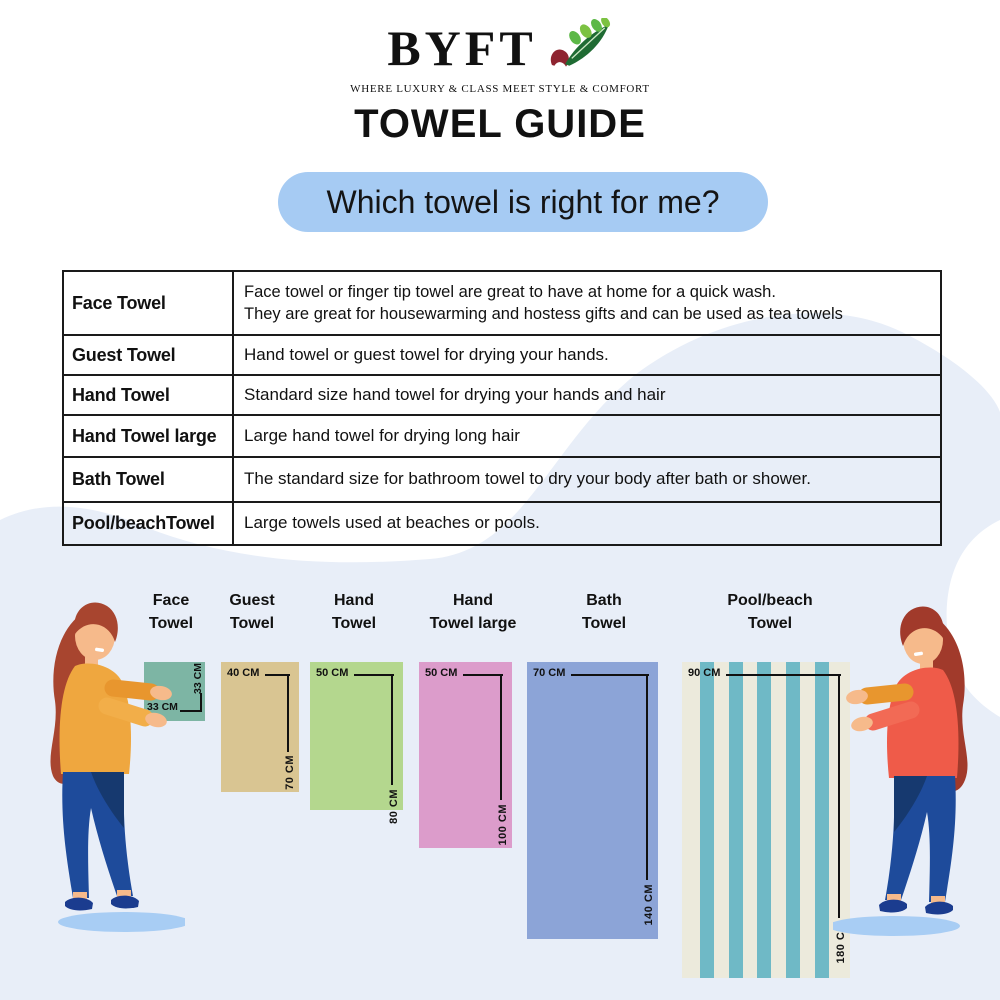 This screenshot has height=1000, width=1000. I want to click on towel-type-label: Bath Towel, so click(149, 479).